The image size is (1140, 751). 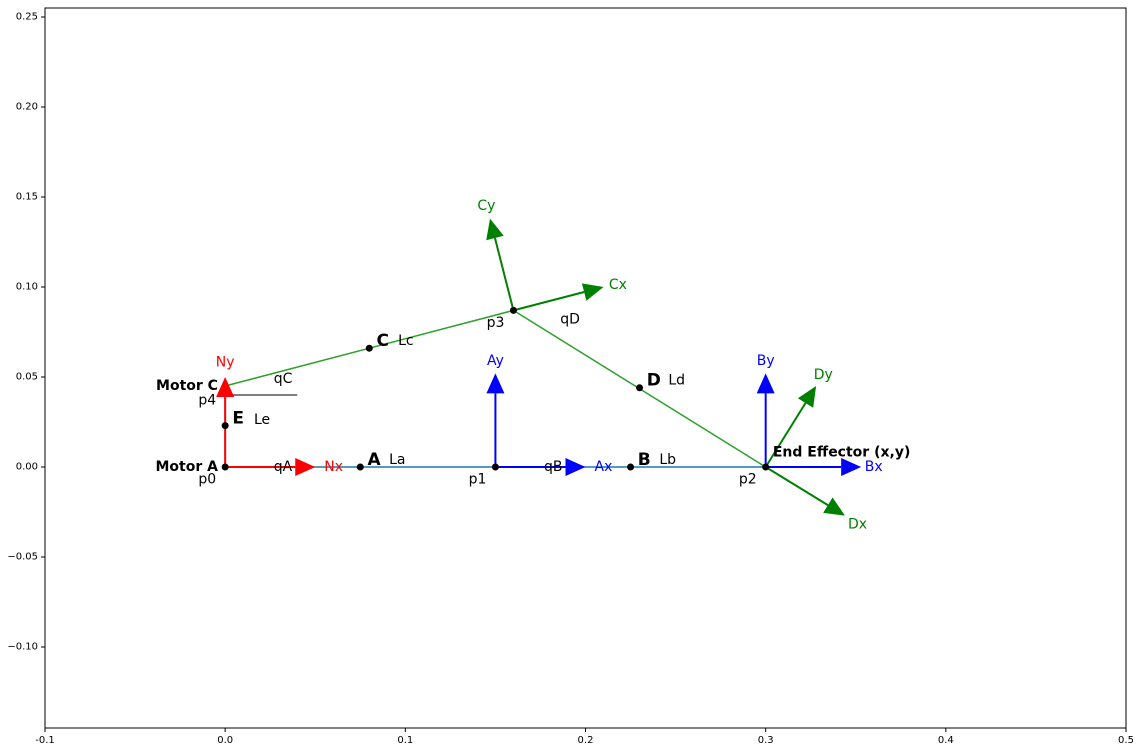 I want to click on y-tick-label: 0.15, so click(x=27, y=197).